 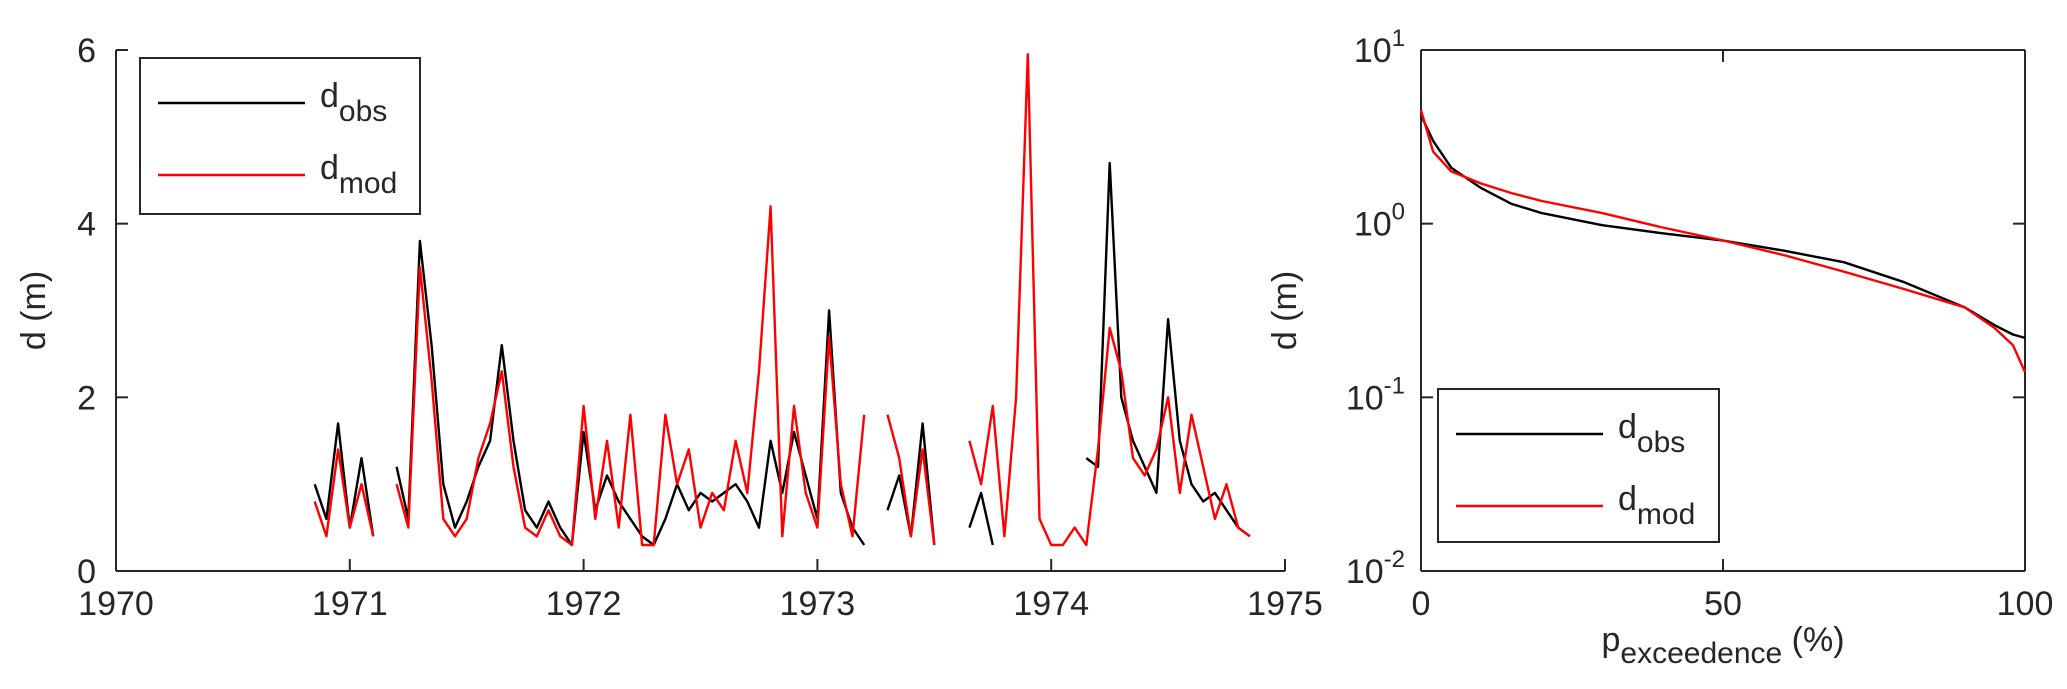 I want to click on y-tick-label: 10⁻¹, so click(x=1375, y=394).